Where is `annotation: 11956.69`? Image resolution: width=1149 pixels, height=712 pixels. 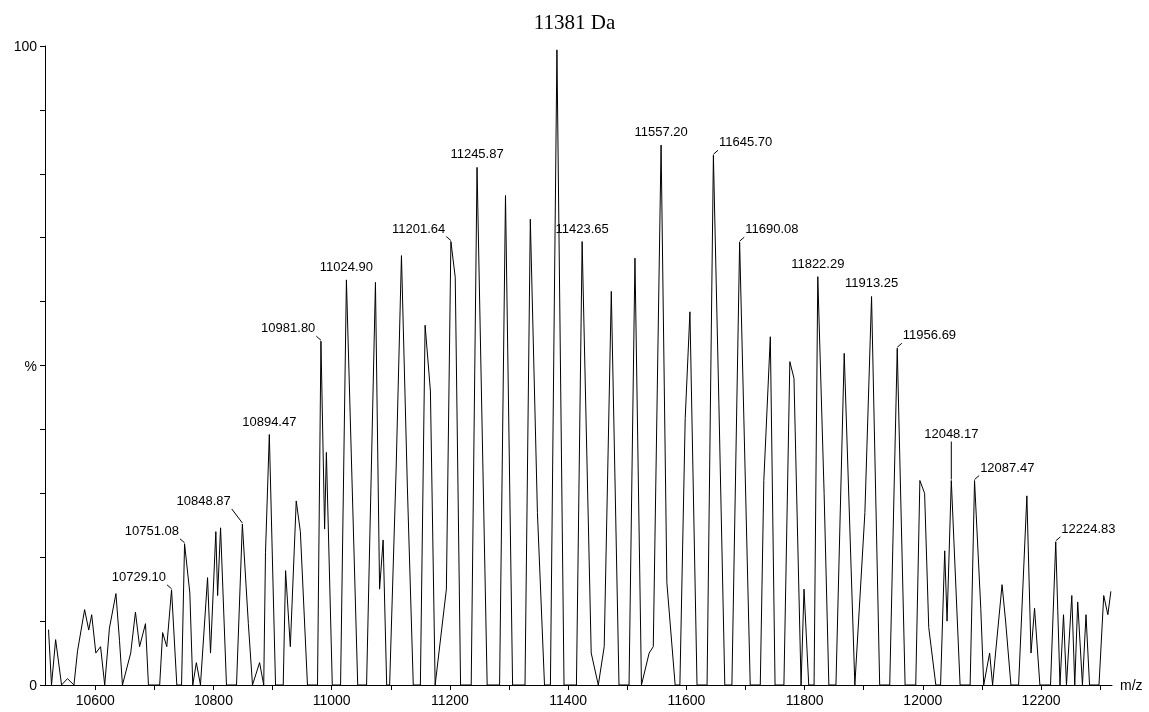 annotation: 11956.69 is located at coordinates (929, 335).